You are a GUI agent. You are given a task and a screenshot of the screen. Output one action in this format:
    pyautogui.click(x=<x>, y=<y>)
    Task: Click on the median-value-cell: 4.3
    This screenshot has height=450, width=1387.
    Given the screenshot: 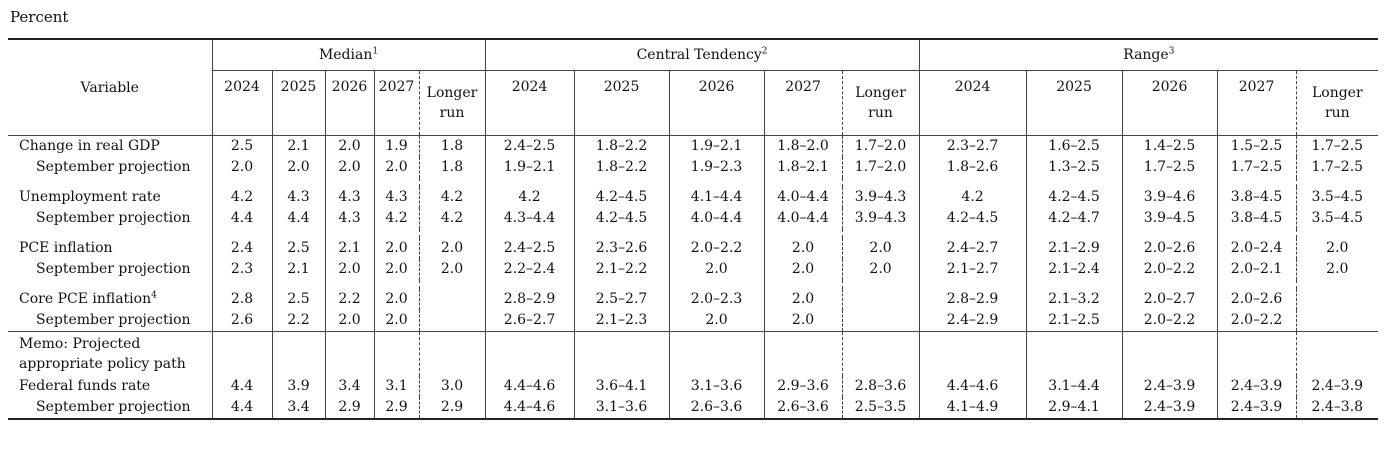 What is the action you would take?
    pyautogui.click(x=349, y=218)
    